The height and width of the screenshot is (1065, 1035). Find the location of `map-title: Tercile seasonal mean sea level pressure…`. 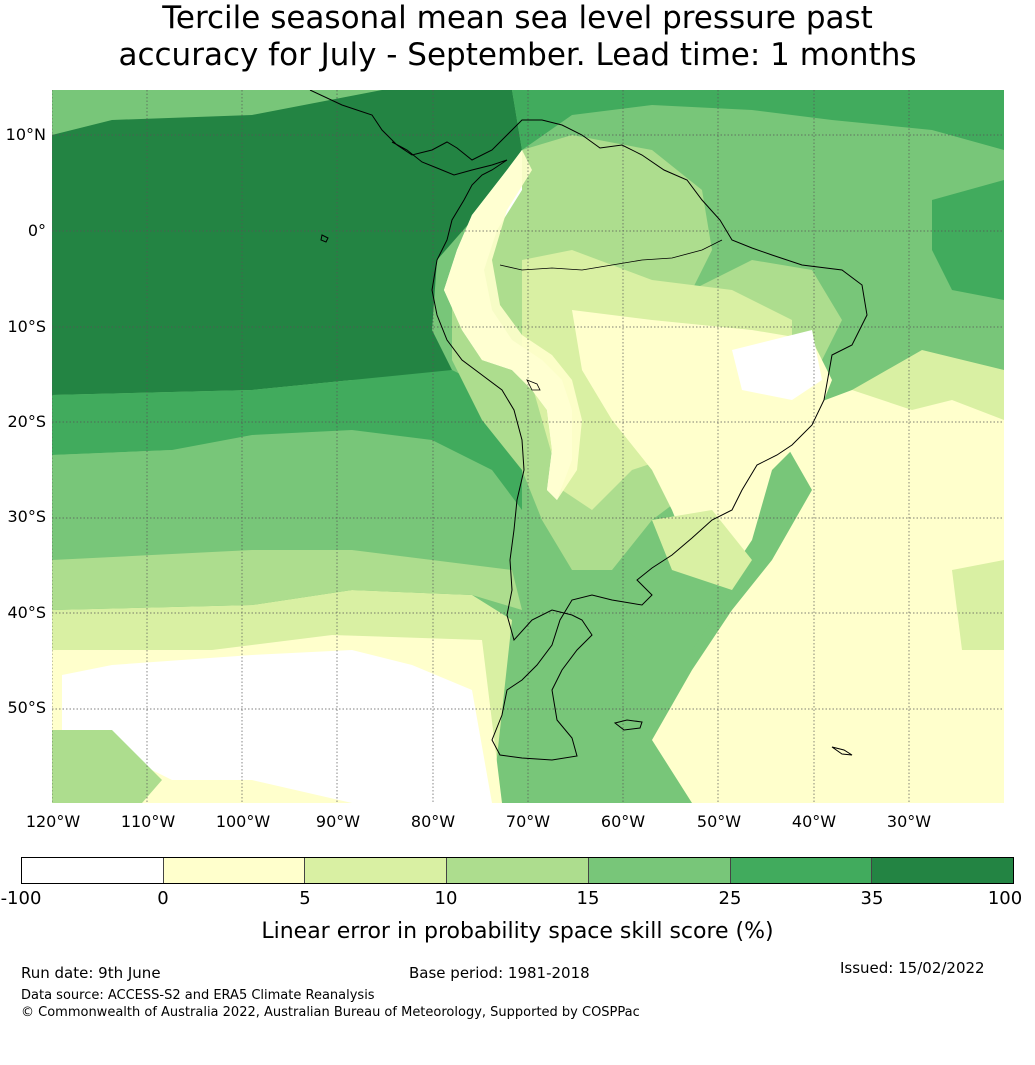

map-title: Tercile seasonal mean sea level pressure… is located at coordinates (517, 37).